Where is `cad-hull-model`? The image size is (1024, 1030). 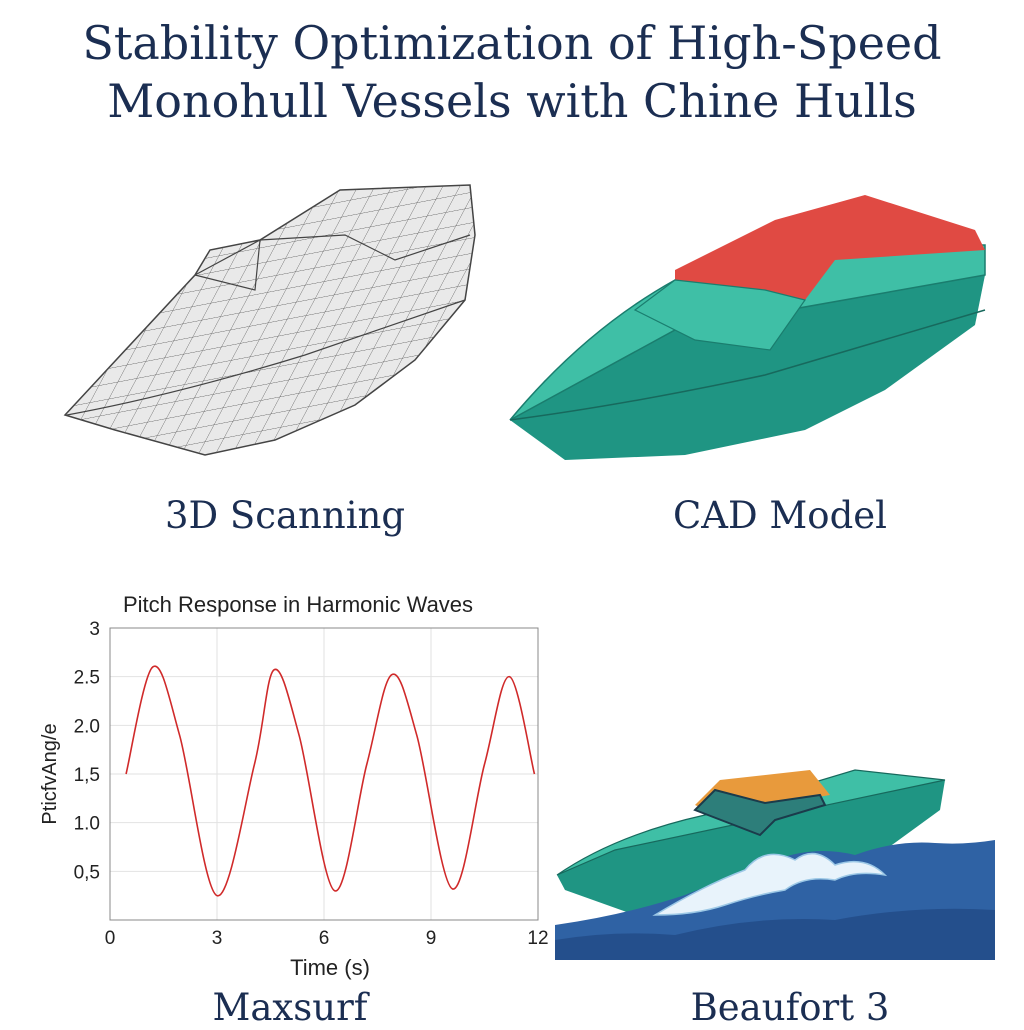 cad-hull-model is located at coordinates (747, 327).